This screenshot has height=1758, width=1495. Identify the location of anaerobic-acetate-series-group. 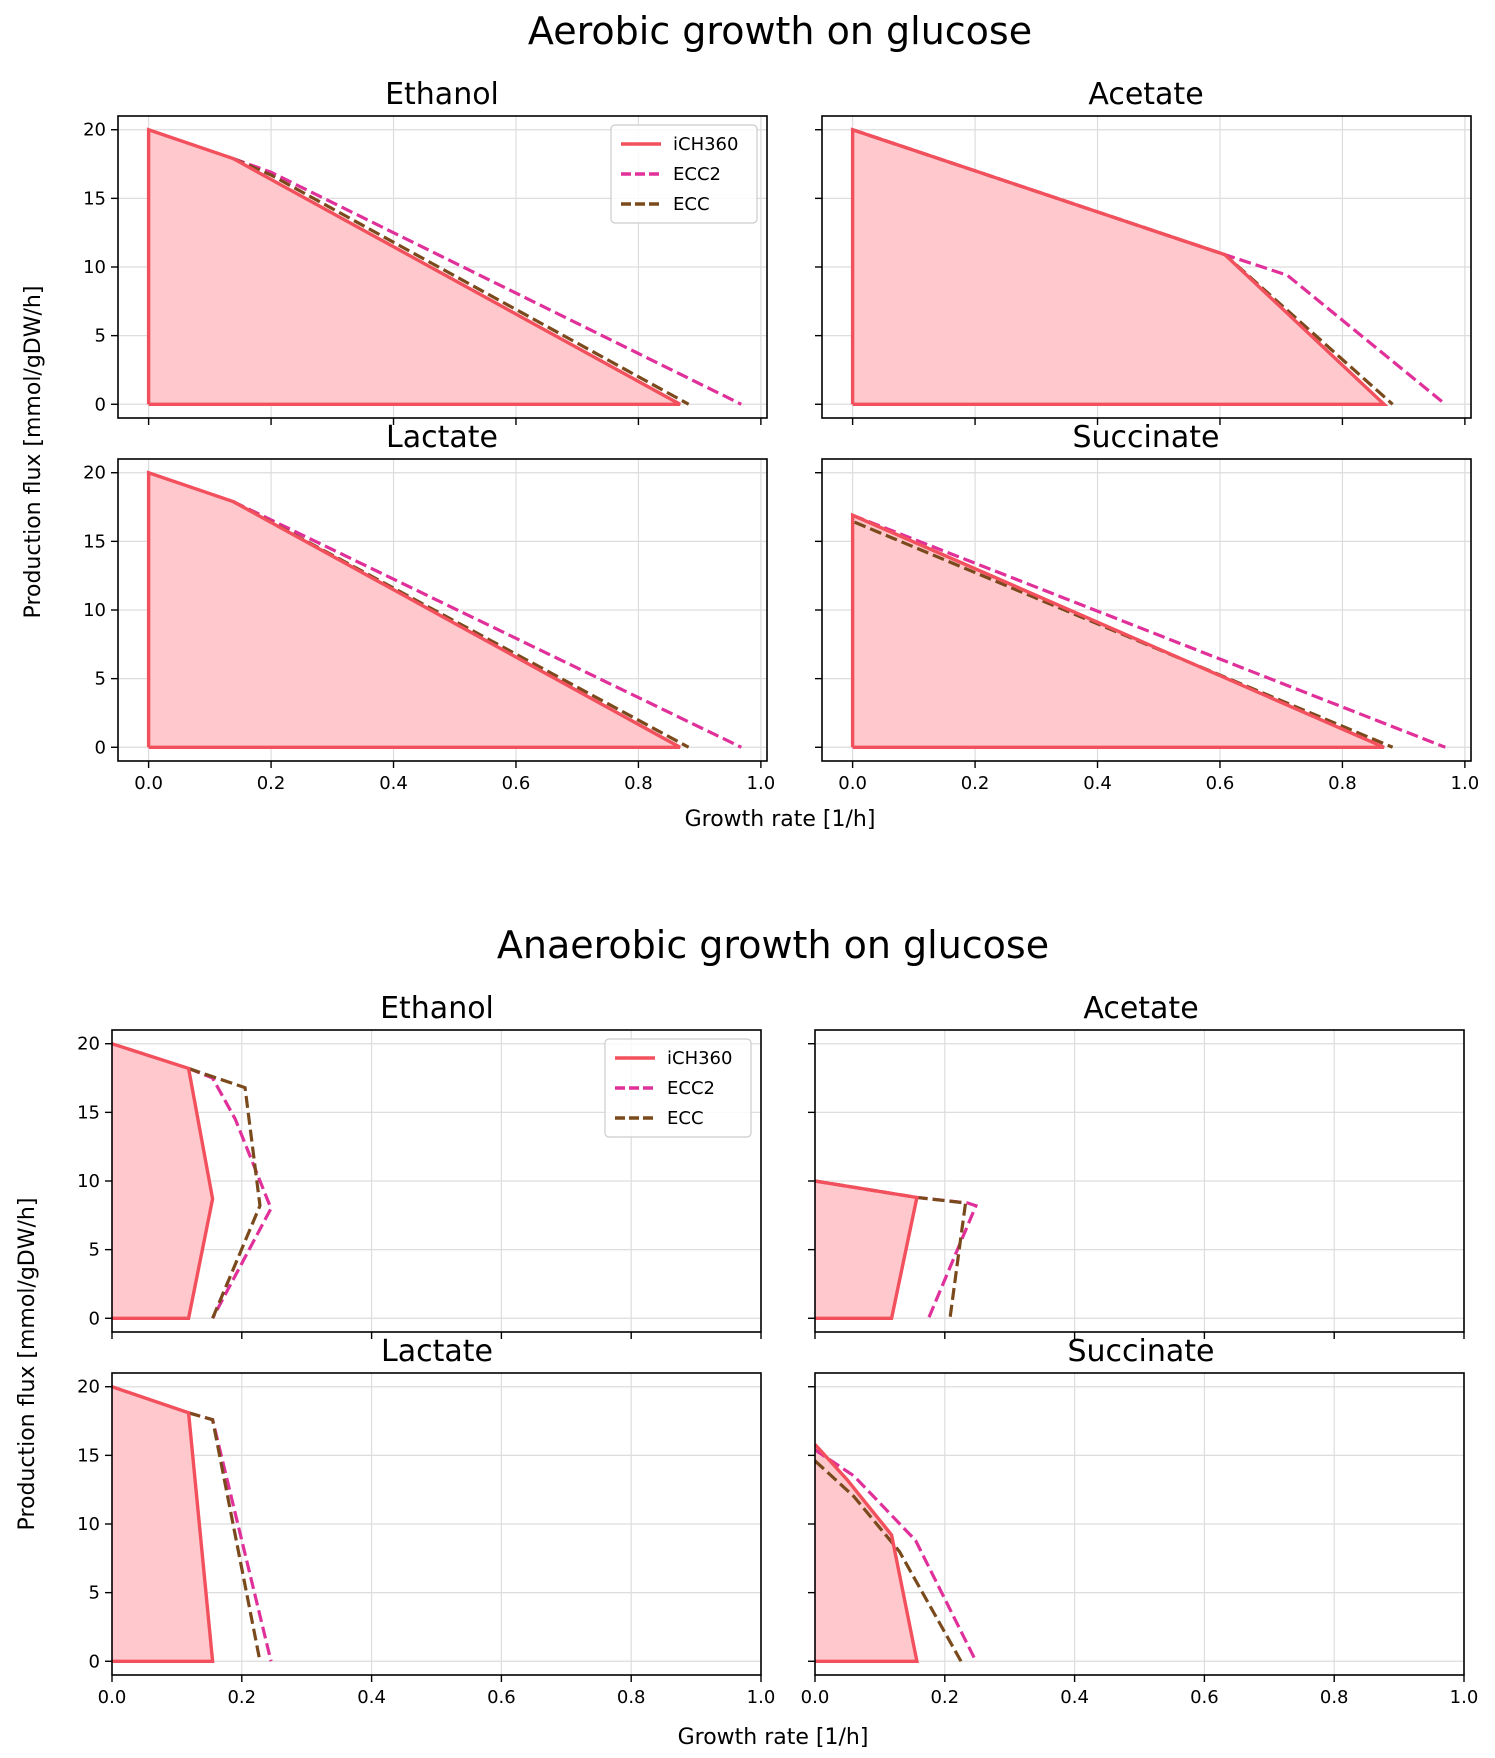
(897, 1249).